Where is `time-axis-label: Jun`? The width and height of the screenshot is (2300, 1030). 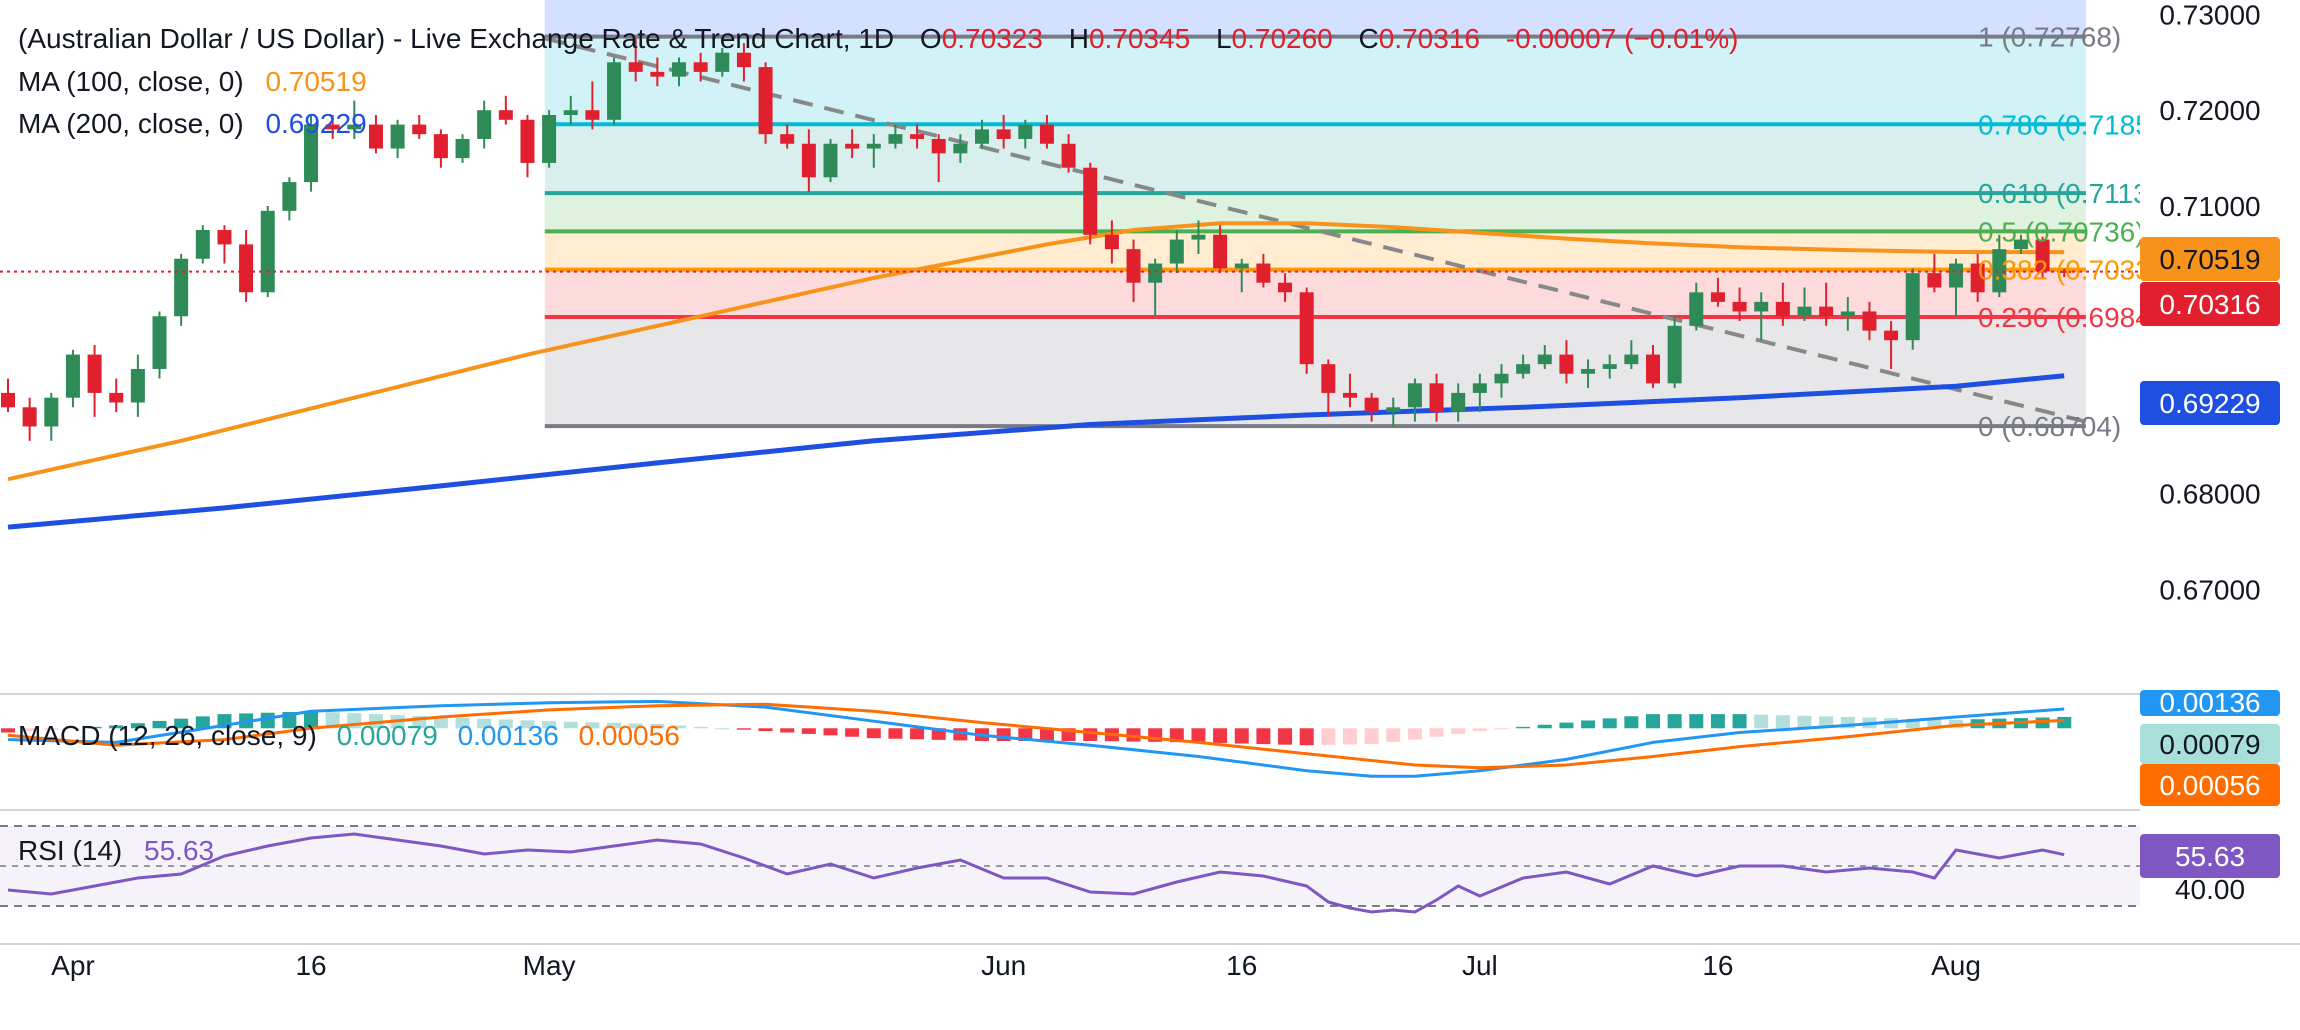
time-axis-label: Jun is located at coordinates (1003, 965).